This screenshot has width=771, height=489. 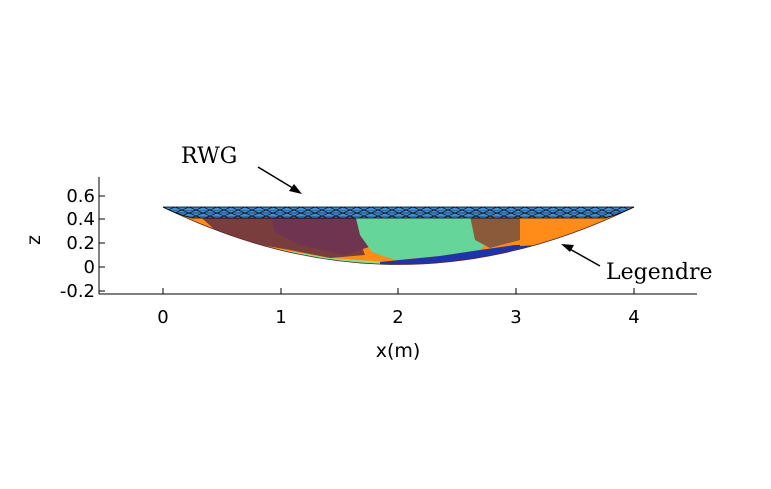 What do you see at coordinates (209, 156) in the screenshot?
I see `annotation-rwg-label: RWG` at bounding box center [209, 156].